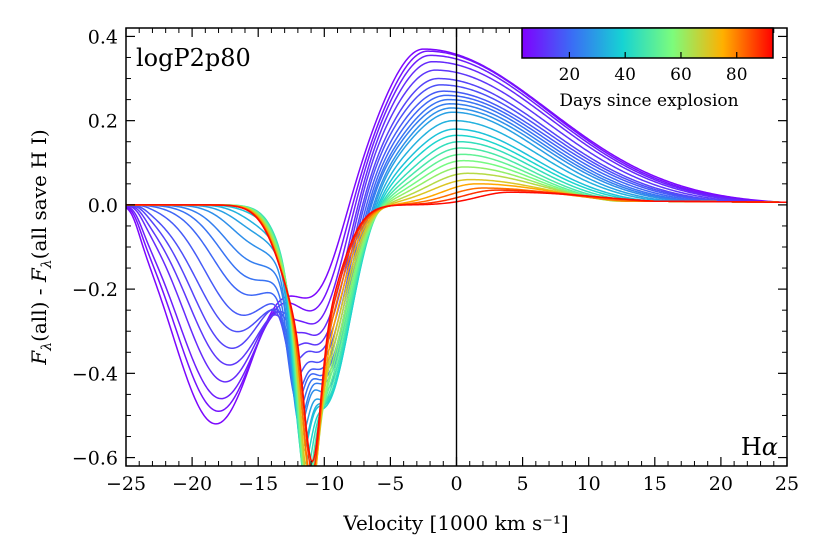 This screenshot has width=830, height=554. Describe the element at coordinates (41, 247) in the screenshot. I see `y-axis-title: Fλ(all) - Fλ(all save H I)` at that location.